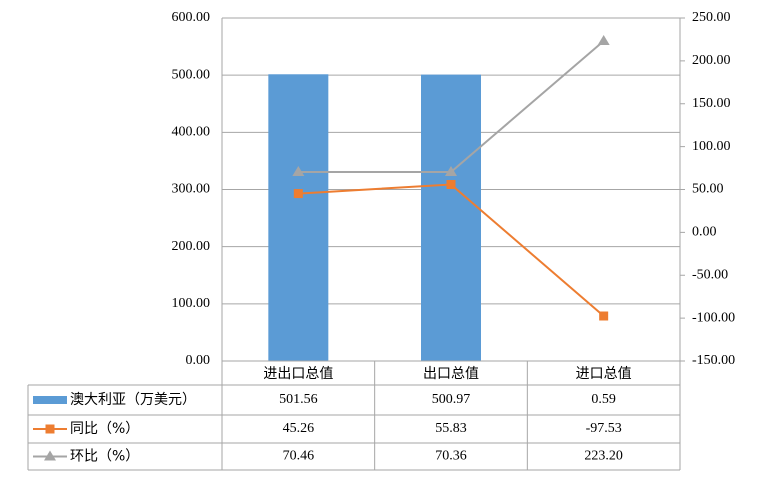 Image resolution: width=757 pixels, height=478 pixels. I want to click on y-tick-label: 600.00, so click(191, 17).